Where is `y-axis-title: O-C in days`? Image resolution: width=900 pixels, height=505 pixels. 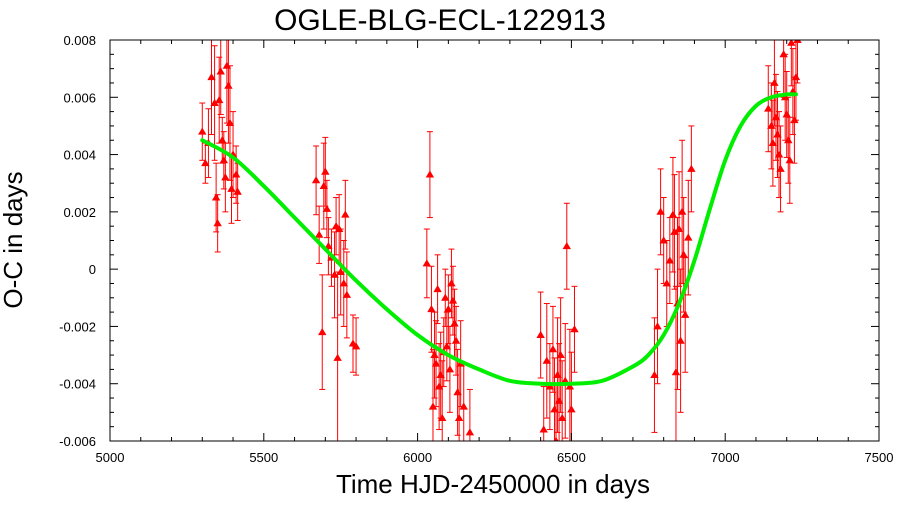
y-axis-title: O-C in days is located at coordinates (14, 239).